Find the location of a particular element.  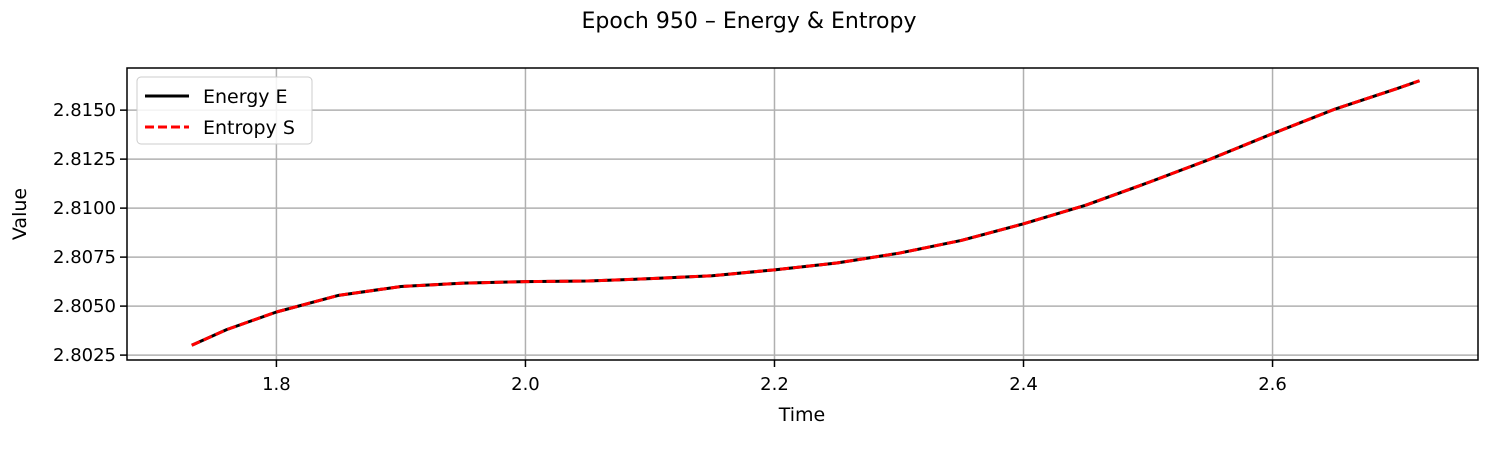

x-axis-label: Time is located at coordinates (802, 415).